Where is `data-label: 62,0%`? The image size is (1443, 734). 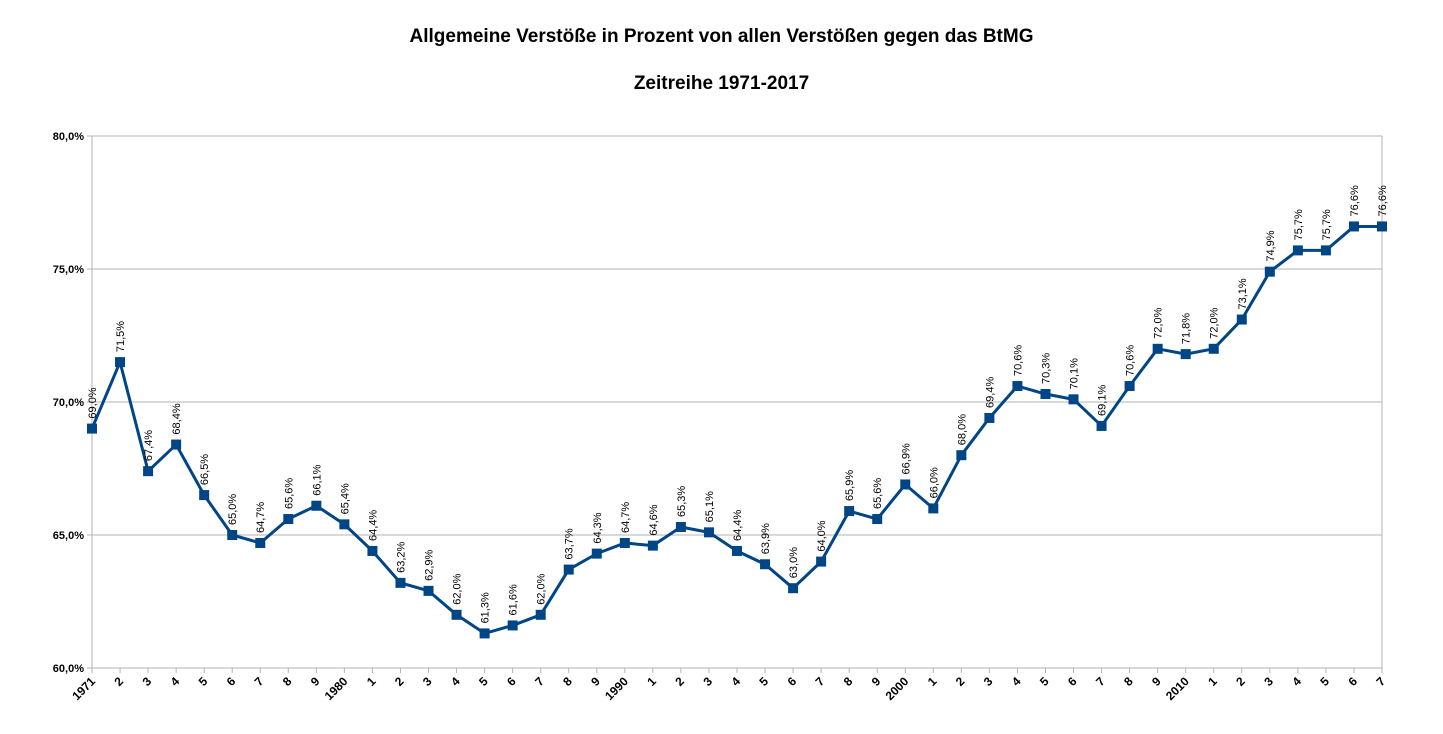
data-label: 62,0% is located at coordinates (542, 588).